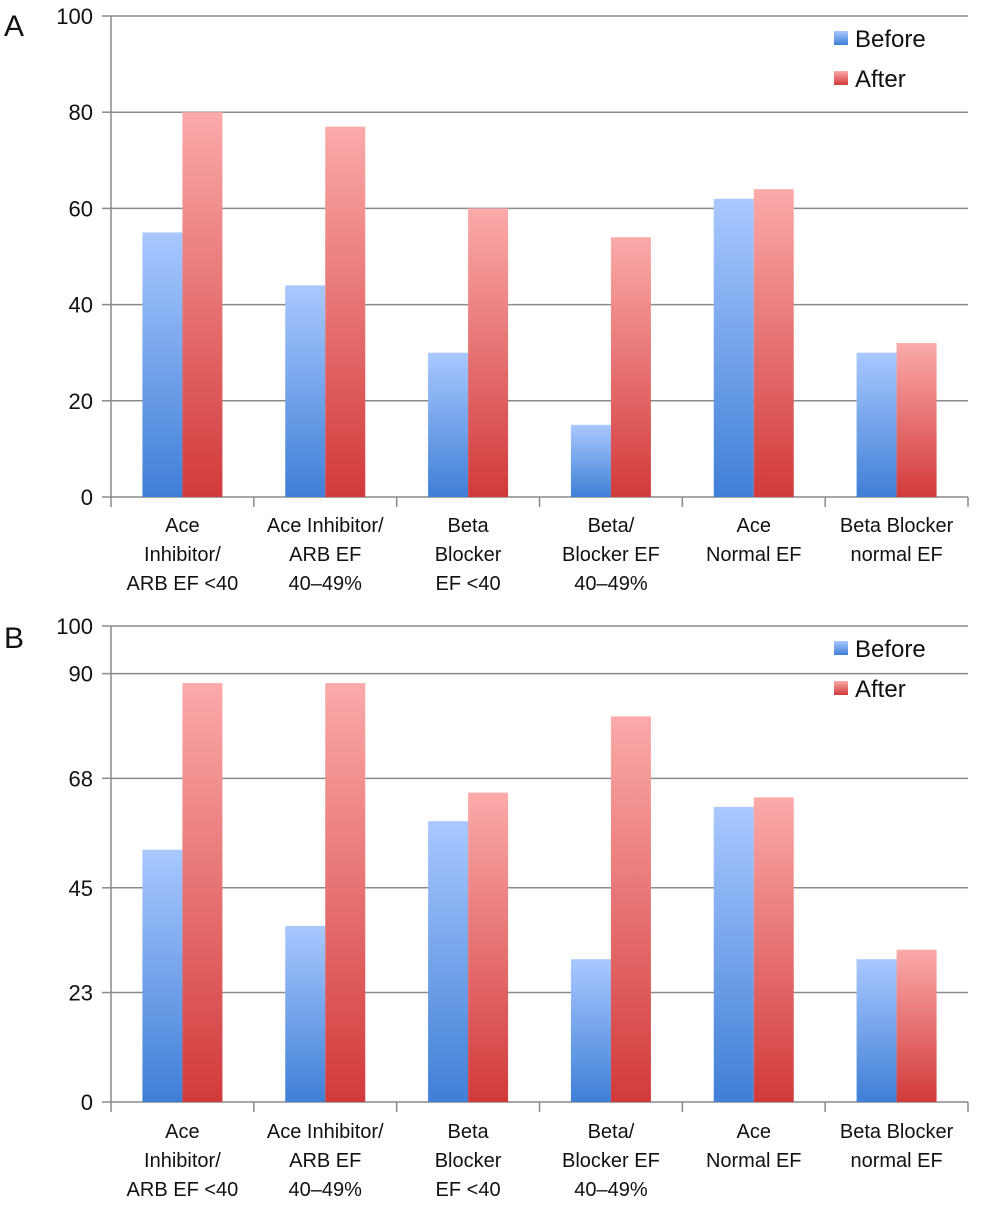 The width and height of the screenshot is (984, 1205). Describe the element at coordinates (81, 888) in the screenshot. I see `y-tick-label: 45` at that location.